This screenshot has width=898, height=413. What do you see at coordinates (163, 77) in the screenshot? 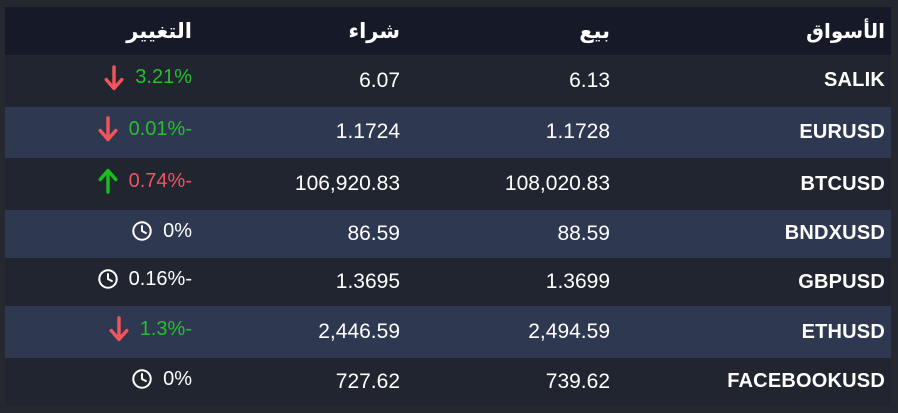
I see `change-value: 3.21%` at bounding box center [163, 77].